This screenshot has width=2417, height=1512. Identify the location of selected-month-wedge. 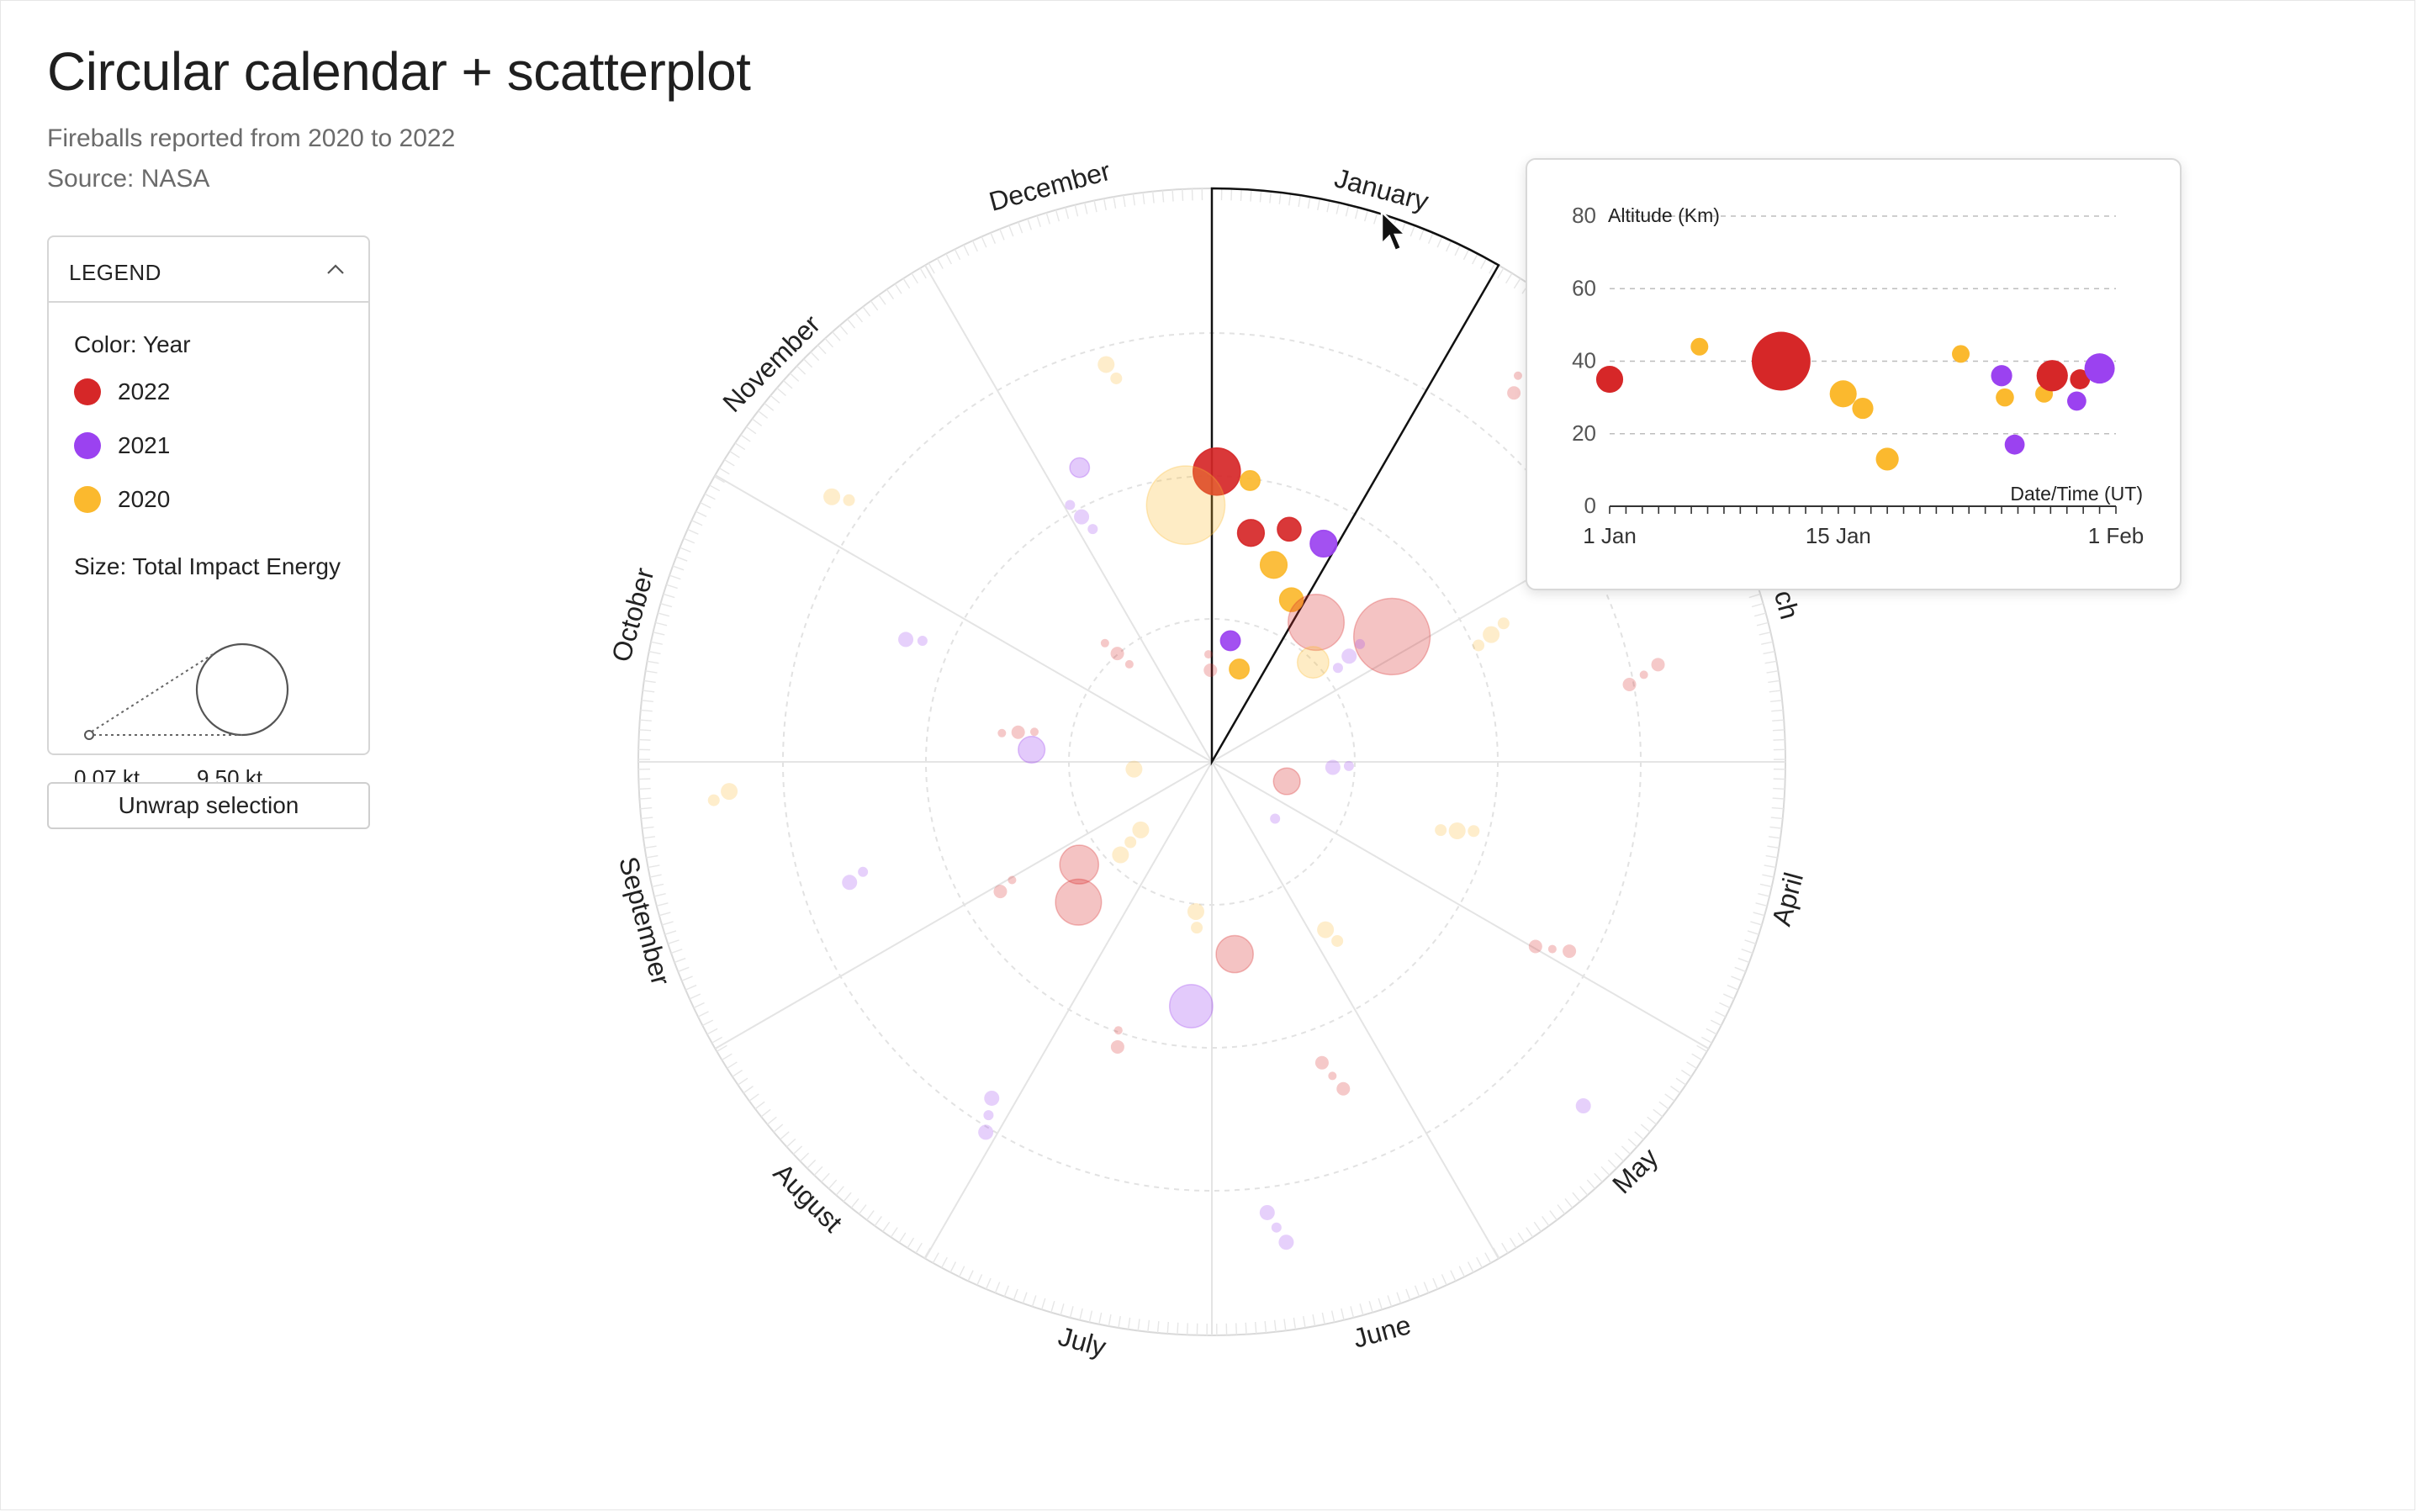
(1355, 476).